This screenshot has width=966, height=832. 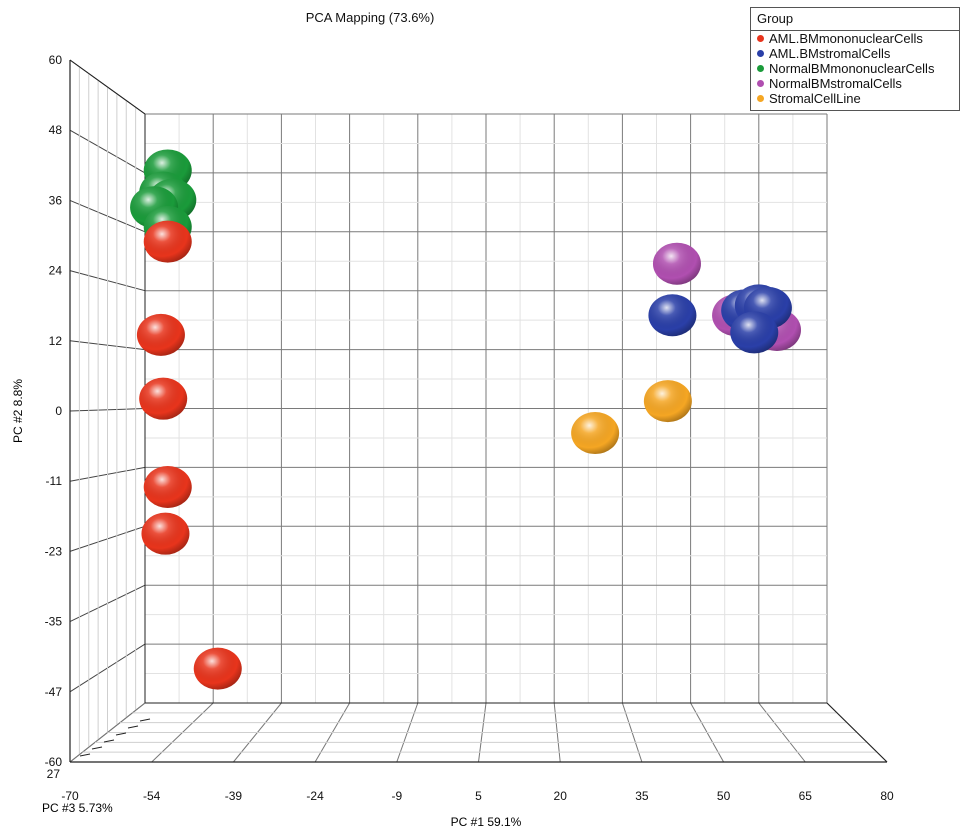 I want to click on legend-label: NormalBMmononuclearCells, so click(x=852, y=68).